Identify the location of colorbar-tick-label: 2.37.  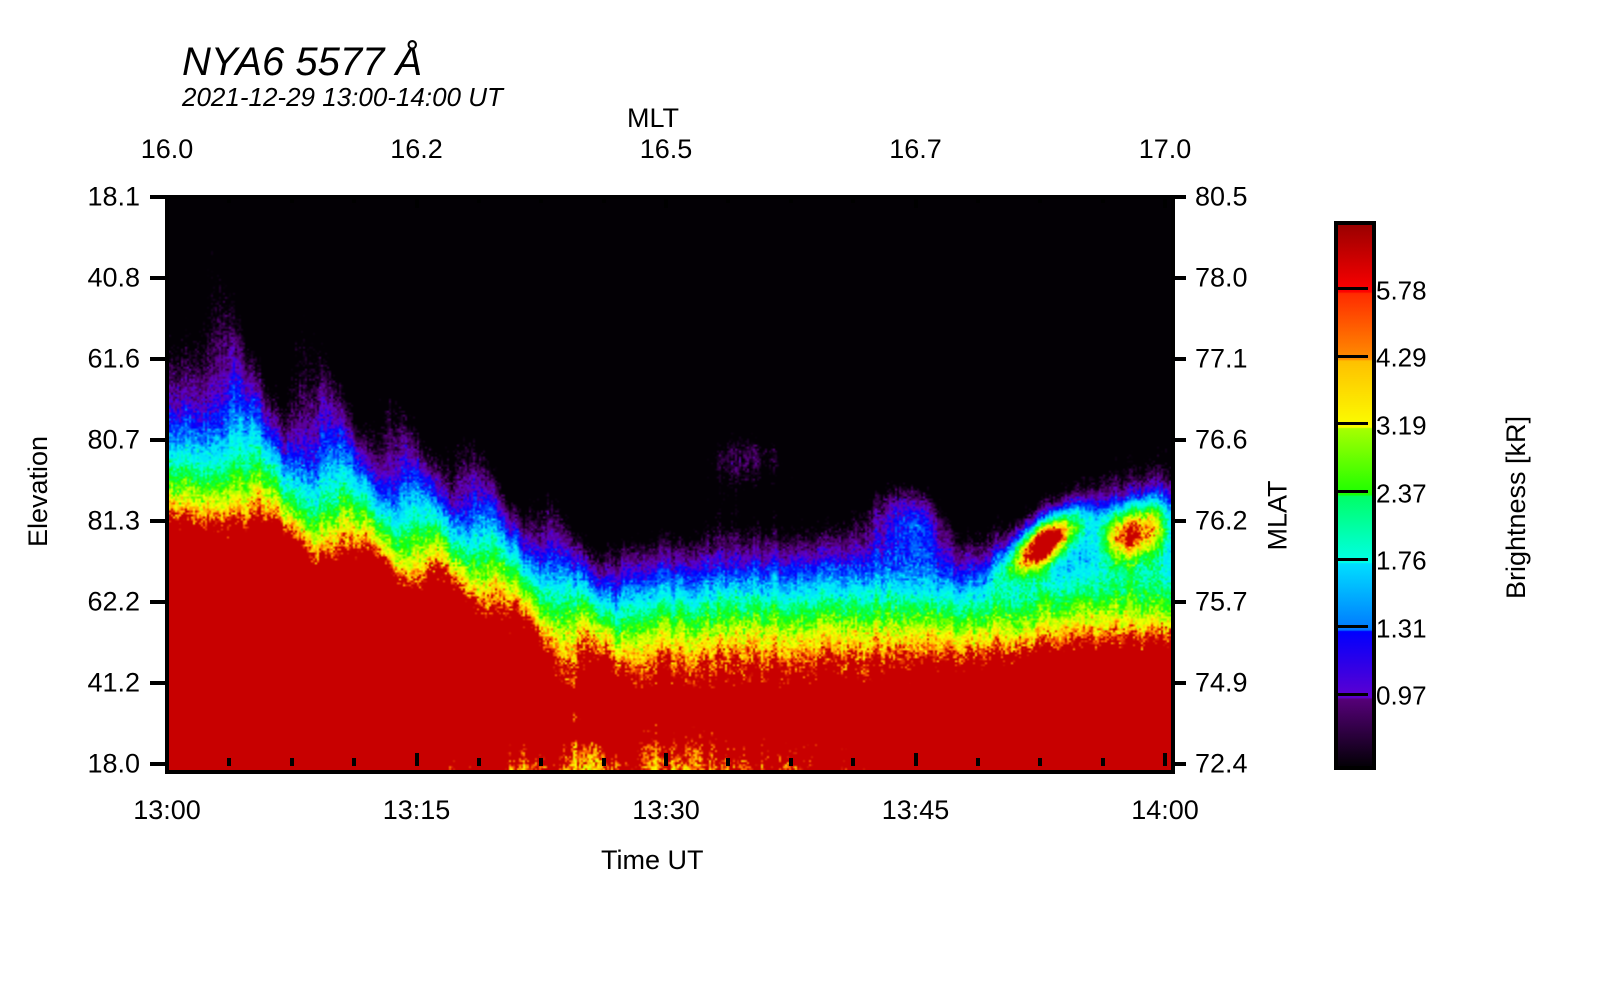
(1401, 493).